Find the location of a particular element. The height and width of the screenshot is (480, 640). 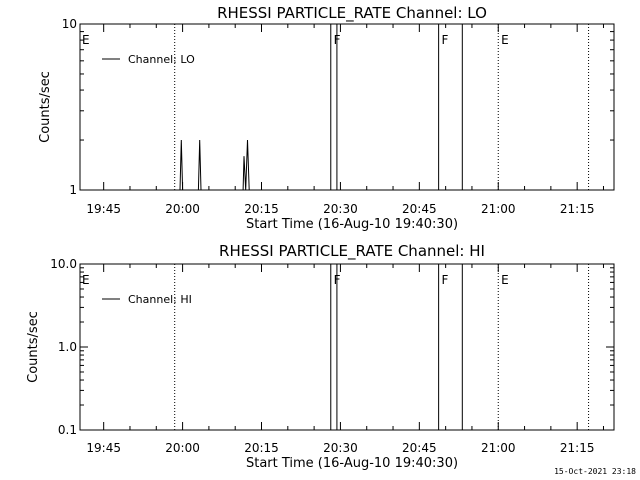

legend-label: Channel: HI is located at coordinates (160, 299).